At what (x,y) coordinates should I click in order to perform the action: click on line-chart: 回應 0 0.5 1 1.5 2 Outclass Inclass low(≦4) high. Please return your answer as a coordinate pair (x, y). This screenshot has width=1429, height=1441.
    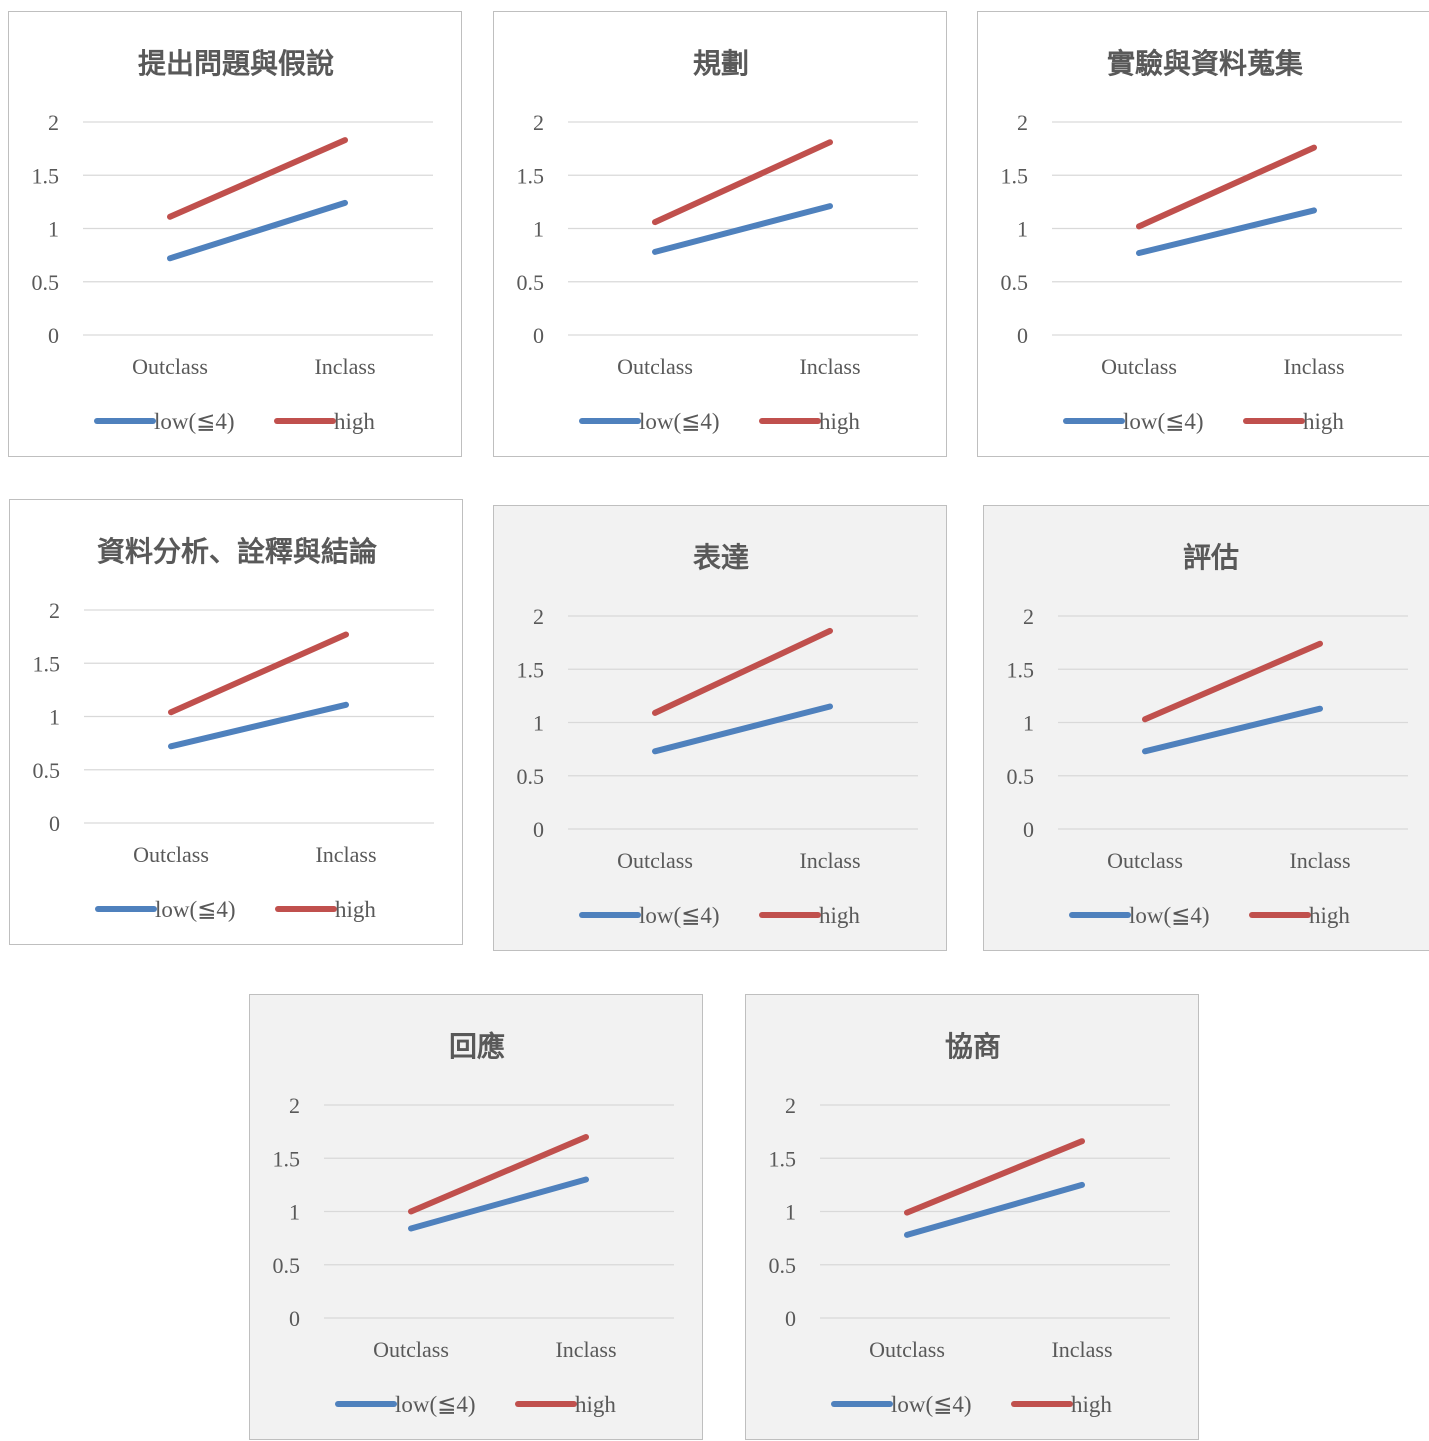
    Looking at the image, I should click on (473, 1223).